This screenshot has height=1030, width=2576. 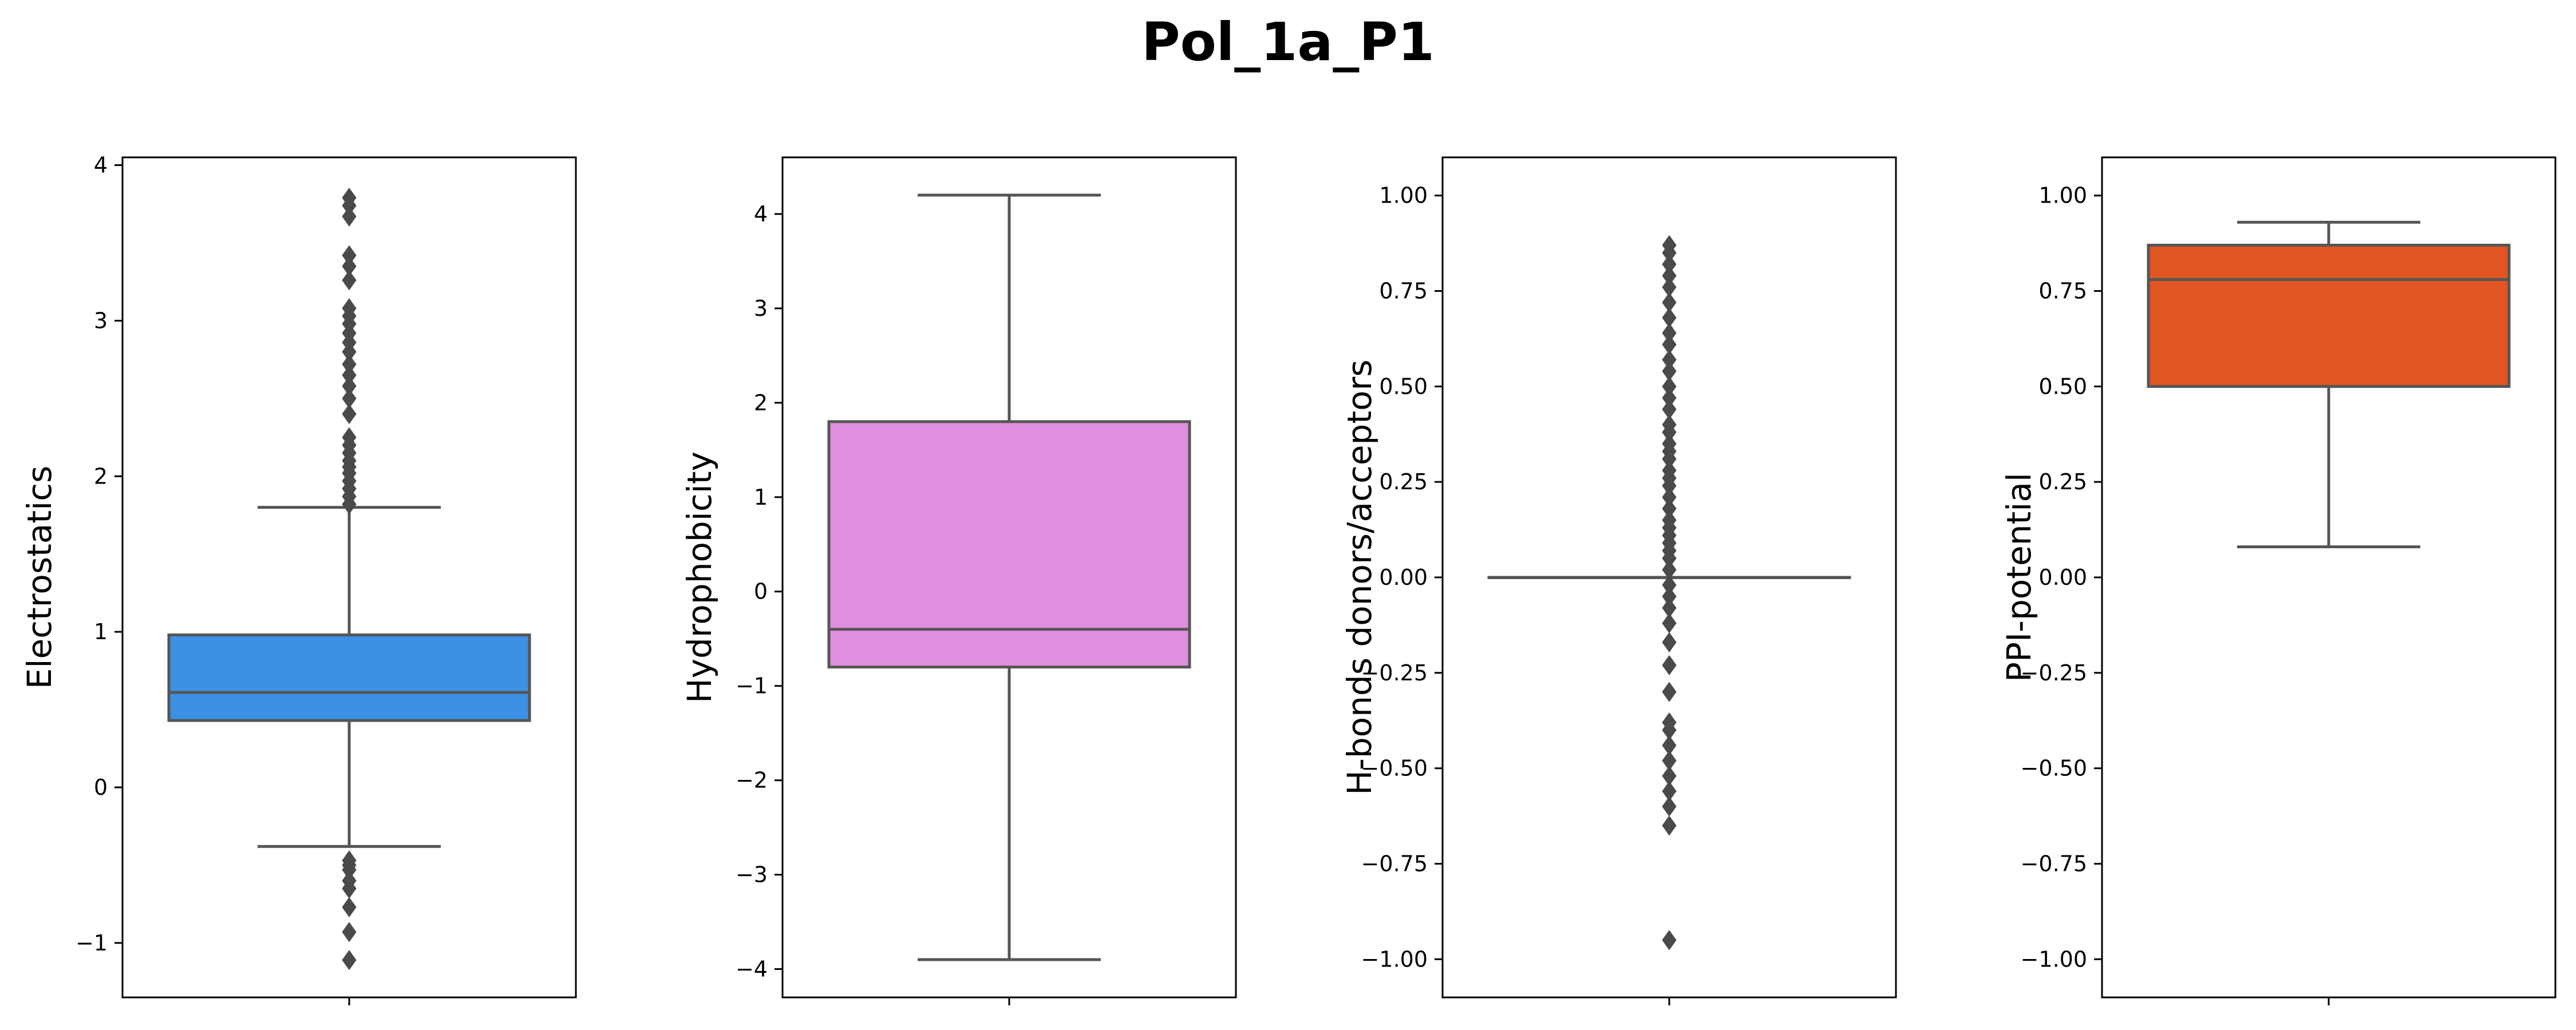 What do you see at coordinates (2019, 577) in the screenshot?
I see `y-axis-label: PPI-potential` at bounding box center [2019, 577].